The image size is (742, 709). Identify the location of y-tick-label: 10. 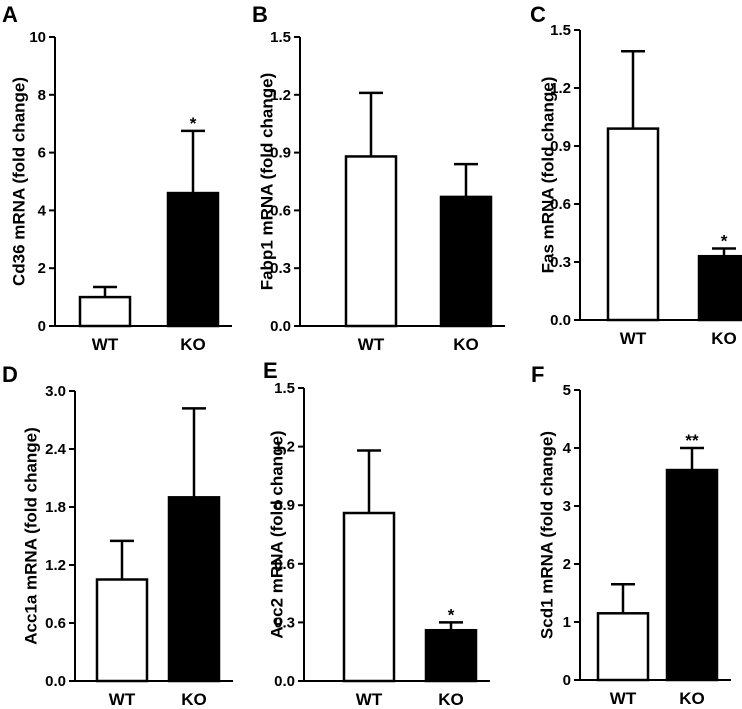
(37, 37).